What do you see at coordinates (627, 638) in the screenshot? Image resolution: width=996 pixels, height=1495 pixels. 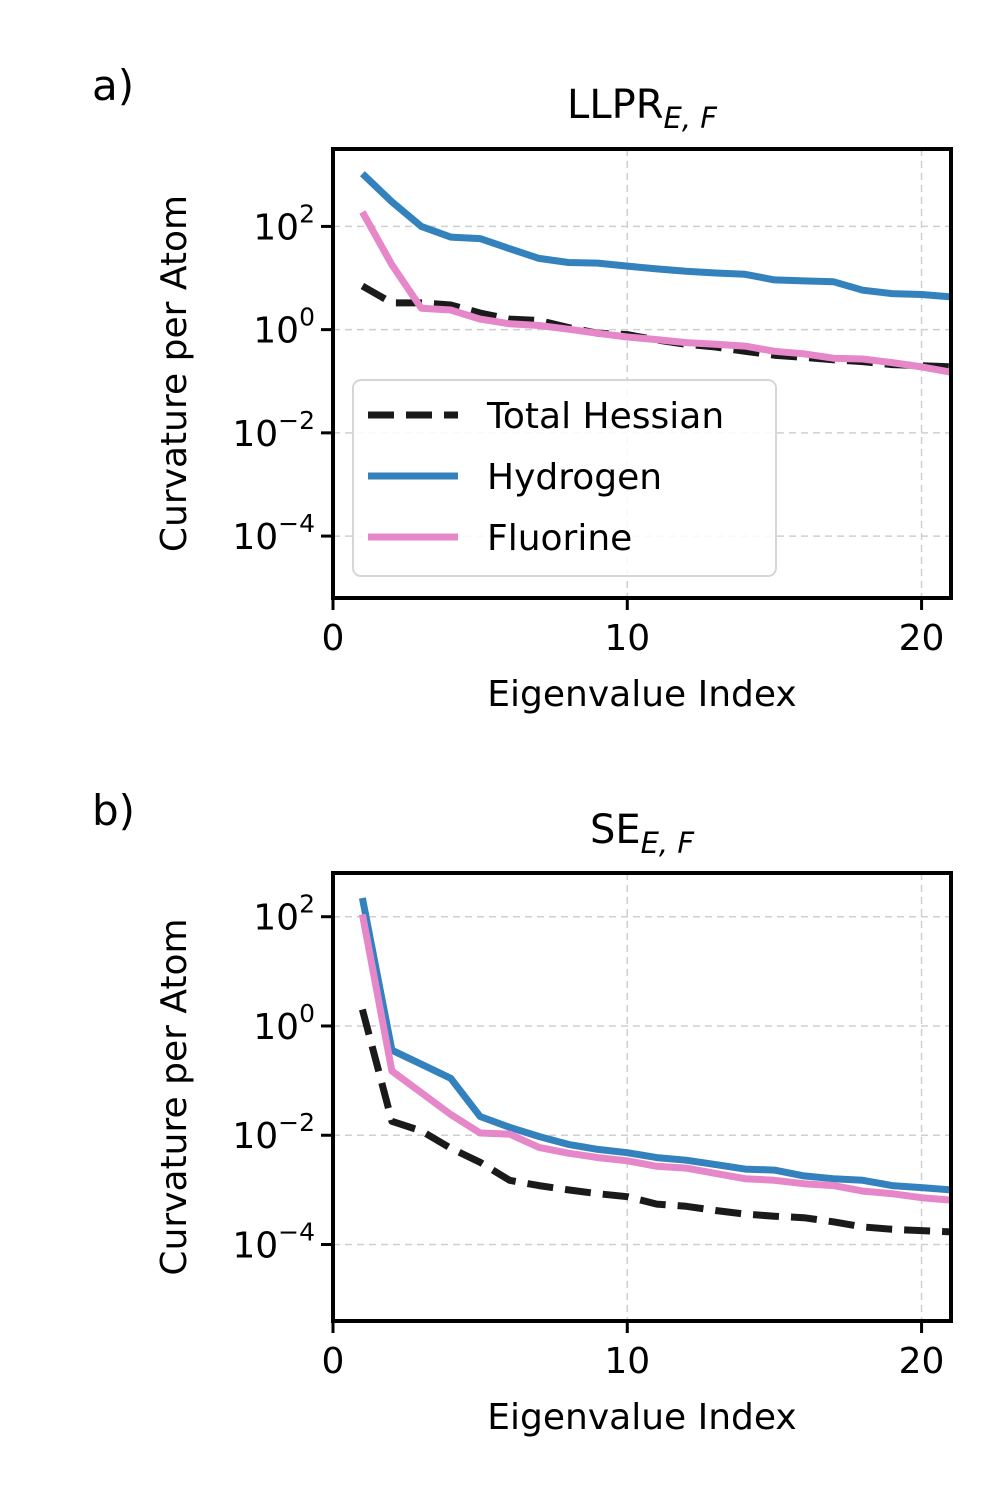 I see `panel-a-xtick-label: 10` at bounding box center [627, 638].